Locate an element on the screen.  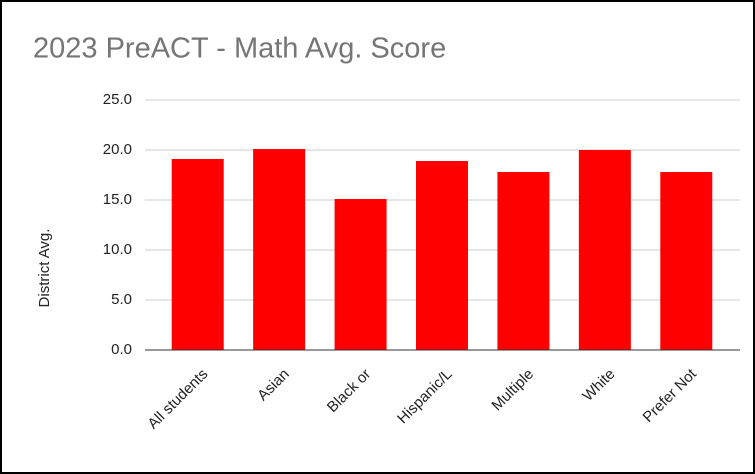
y-axis-label: District Avg. is located at coordinates (44, 268).